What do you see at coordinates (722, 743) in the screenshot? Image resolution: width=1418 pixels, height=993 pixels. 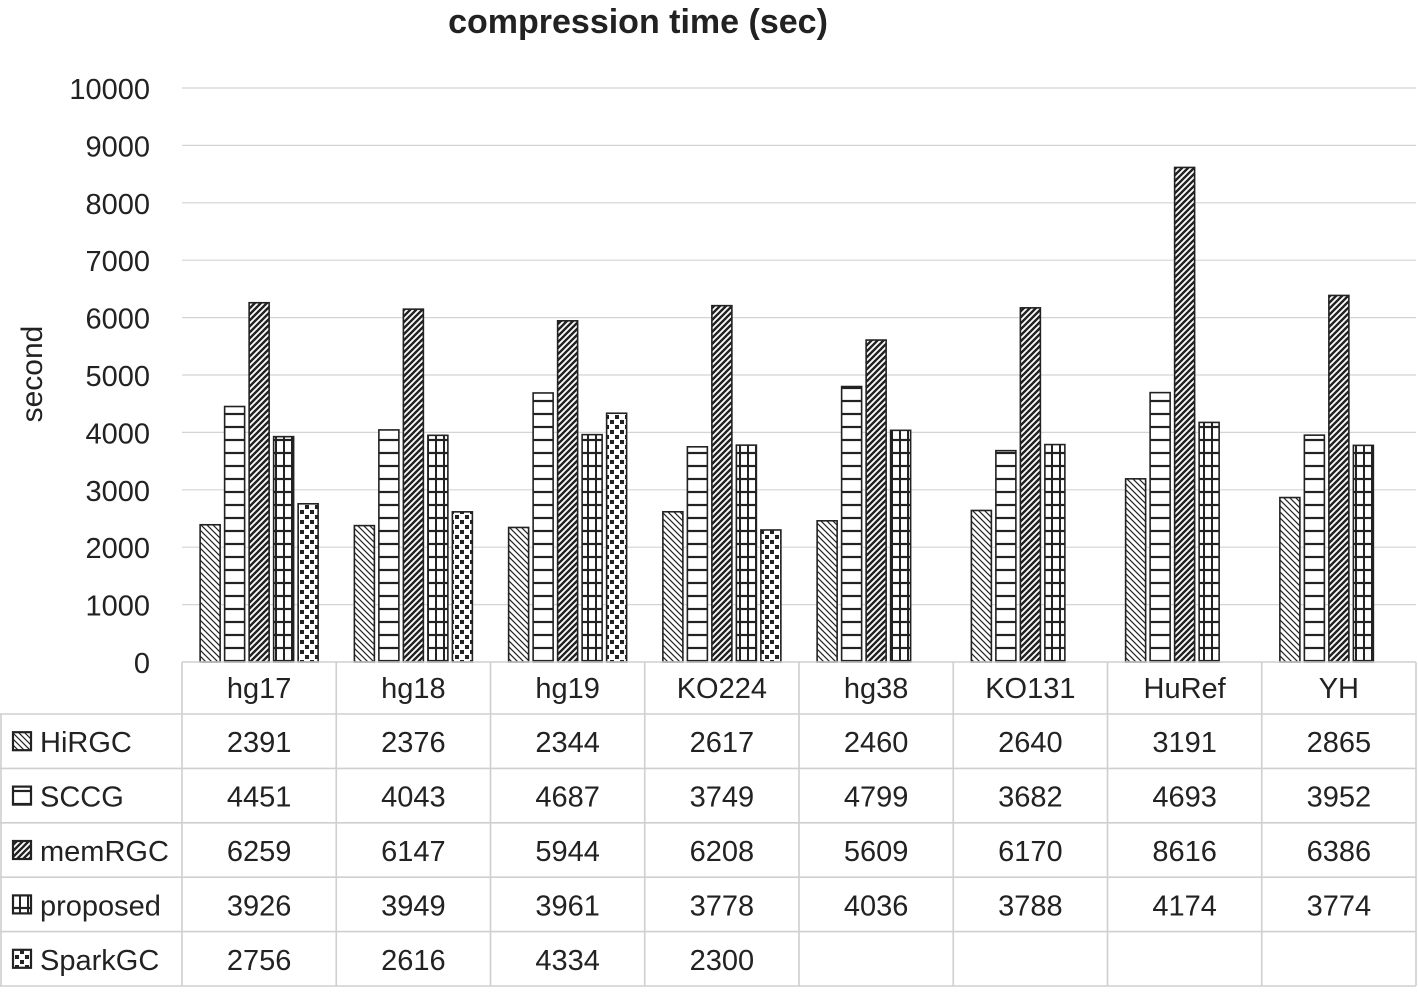 I see `table-cell-value: 2617` at bounding box center [722, 743].